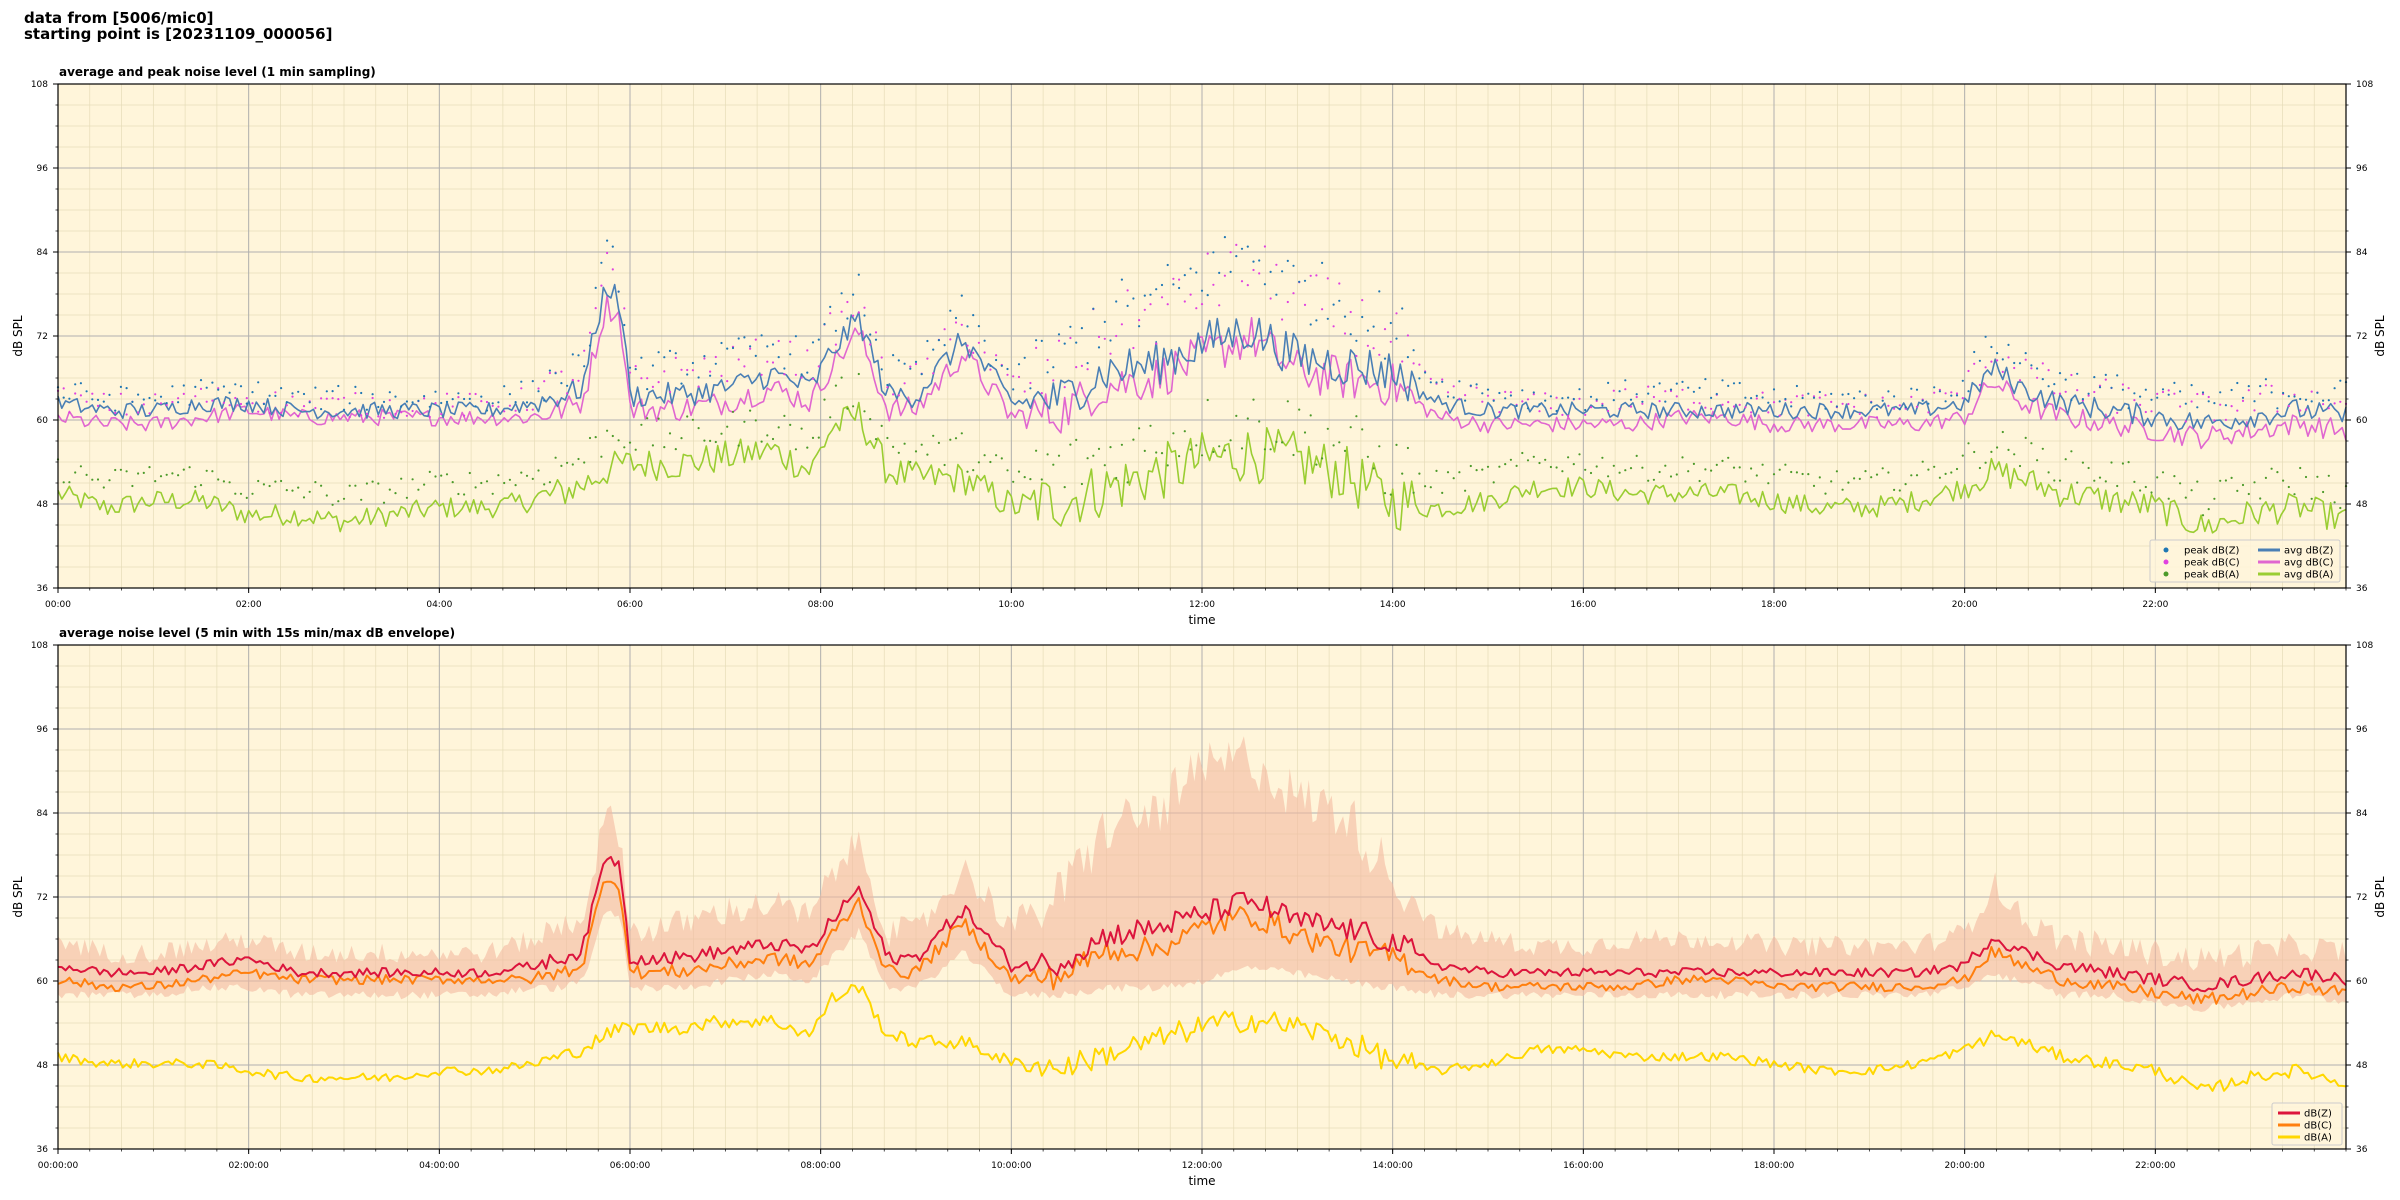  What do you see at coordinates (2380, 336) in the screenshot?
I see `y-axis-label-right: dB SPL` at bounding box center [2380, 336].